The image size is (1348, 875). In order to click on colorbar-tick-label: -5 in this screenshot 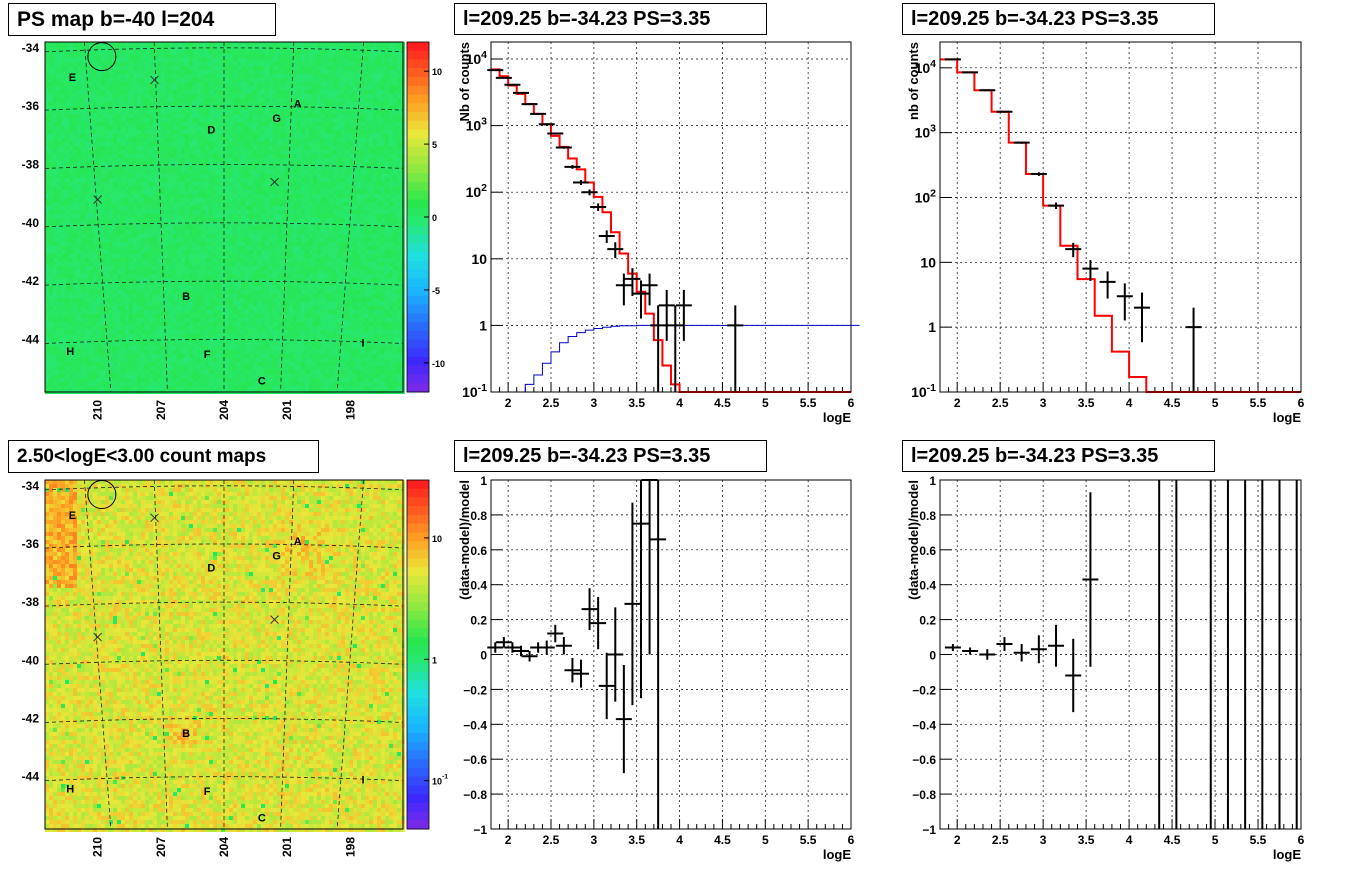, I will do `click(436, 291)`.